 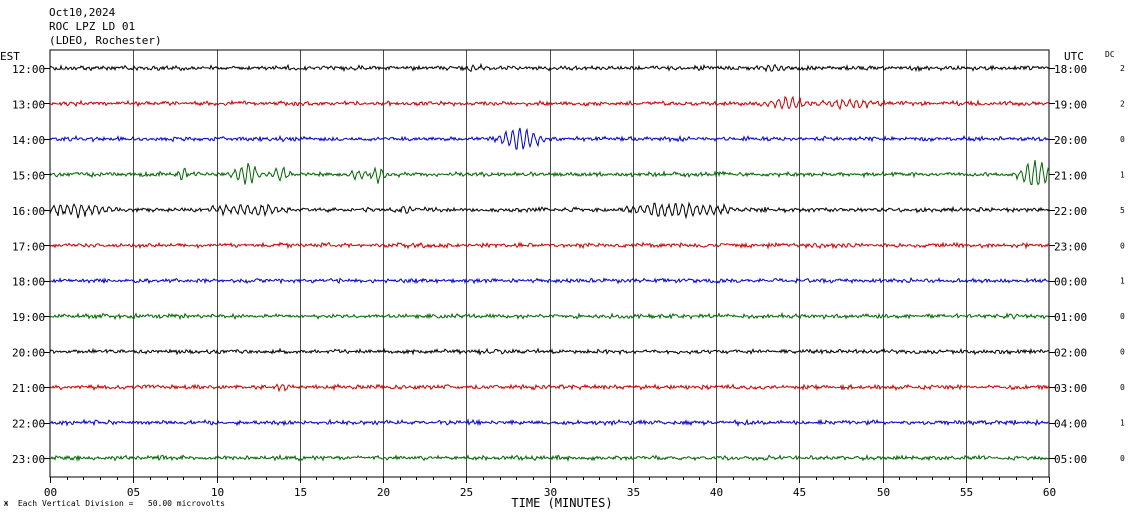 What do you see at coordinates (82, 12) in the screenshot?
I see `chart-date: Oct10,2024` at bounding box center [82, 12].